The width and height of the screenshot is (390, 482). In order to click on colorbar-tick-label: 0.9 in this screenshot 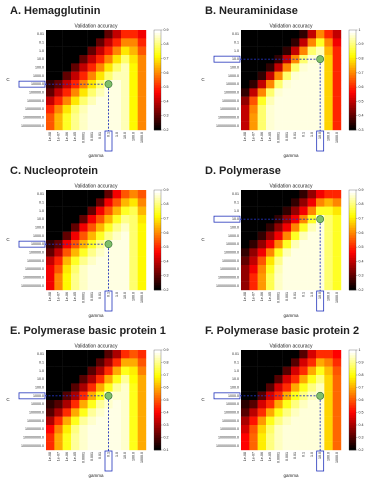, I will do `click(166, 350)`.